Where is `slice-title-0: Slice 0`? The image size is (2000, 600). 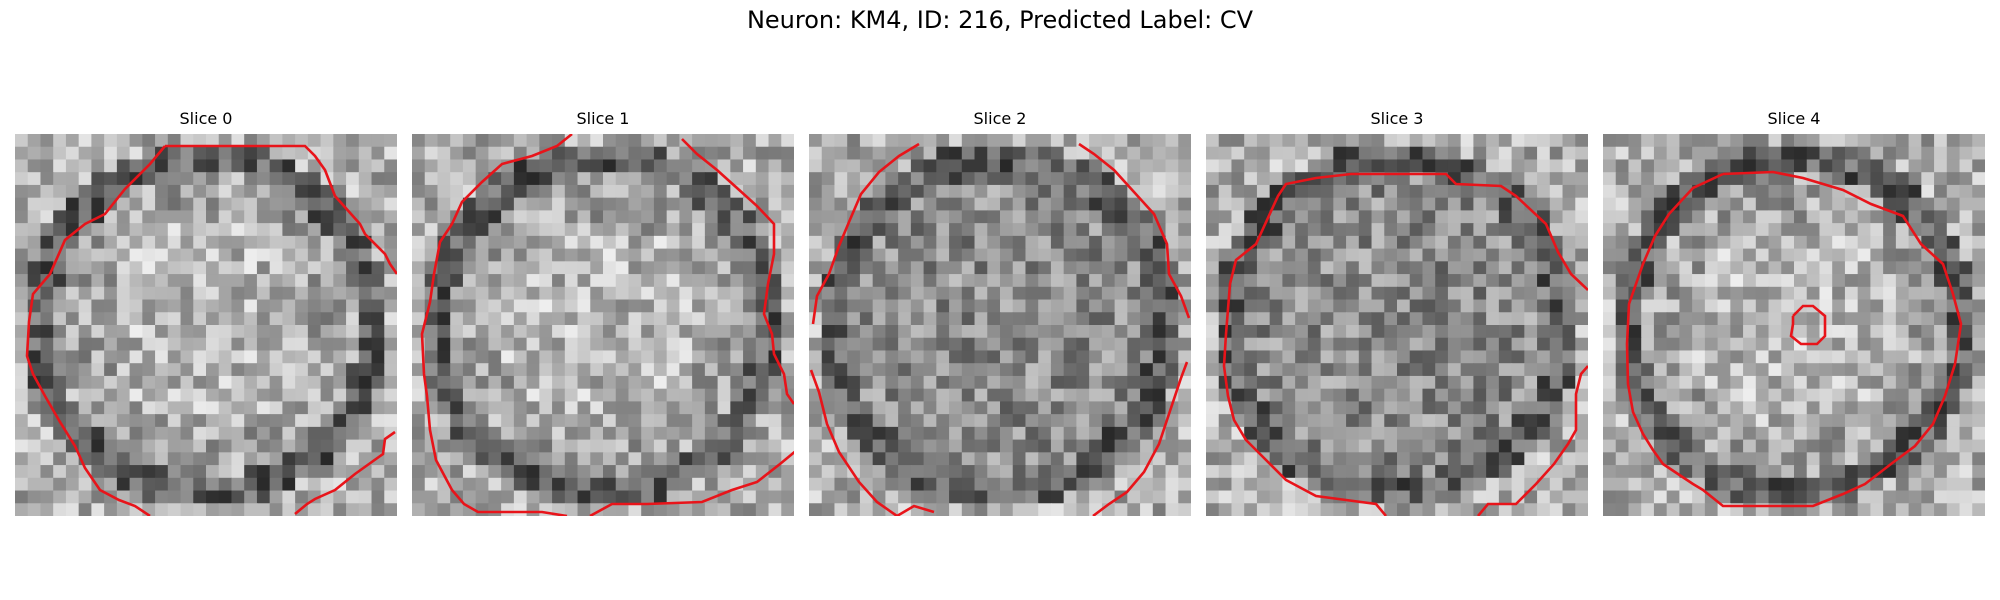 slice-title-0: Slice 0 is located at coordinates (206, 118).